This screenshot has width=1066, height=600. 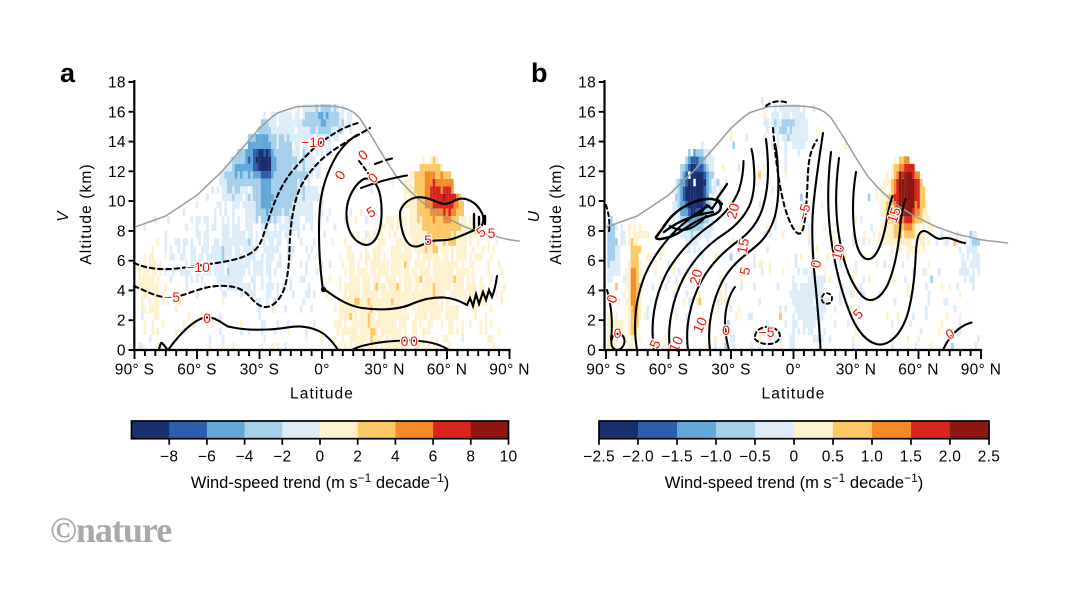 What do you see at coordinates (677, 456) in the screenshot?
I see `svg-text: −1.5` at bounding box center [677, 456].